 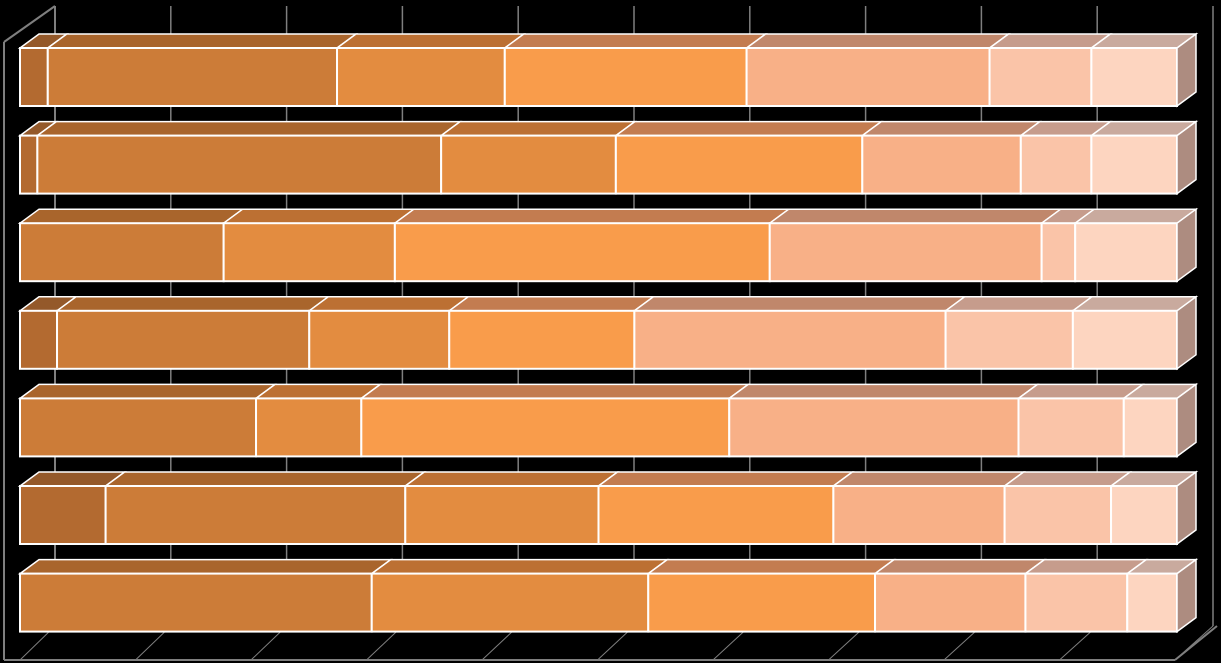 What do you see at coordinates (29, 24) in the screenshot?
I see `wall-top-edge` at bounding box center [29, 24].